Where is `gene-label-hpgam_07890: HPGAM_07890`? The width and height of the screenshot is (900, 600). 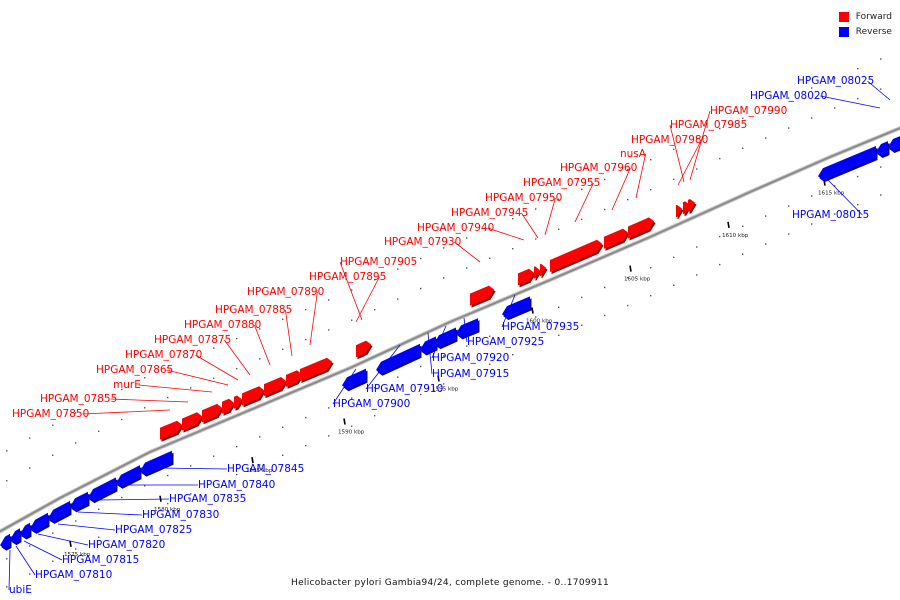
gene-label-hpgam_07890: HPGAM_07890 is located at coordinates (285, 292).